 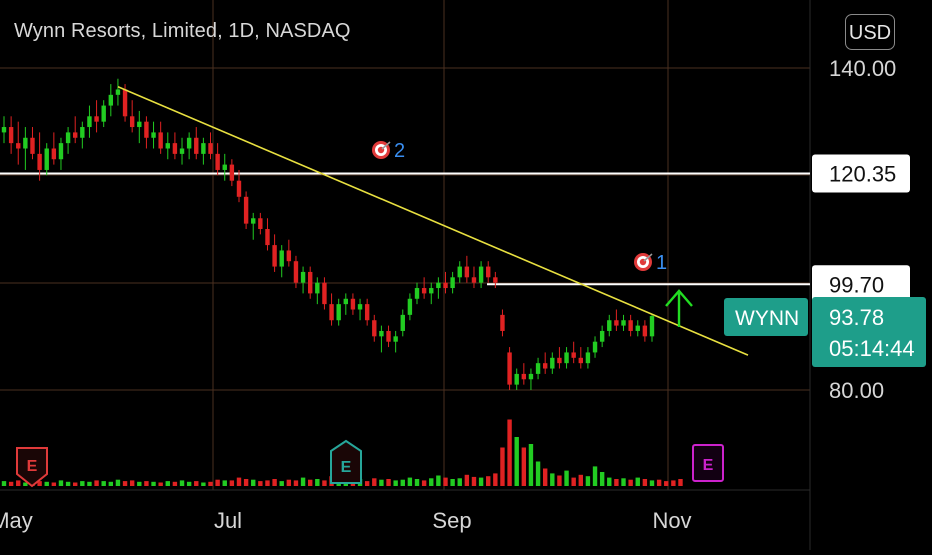 I want to click on time-axis: May Jul Sep Nov, so click(x=346, y=520).